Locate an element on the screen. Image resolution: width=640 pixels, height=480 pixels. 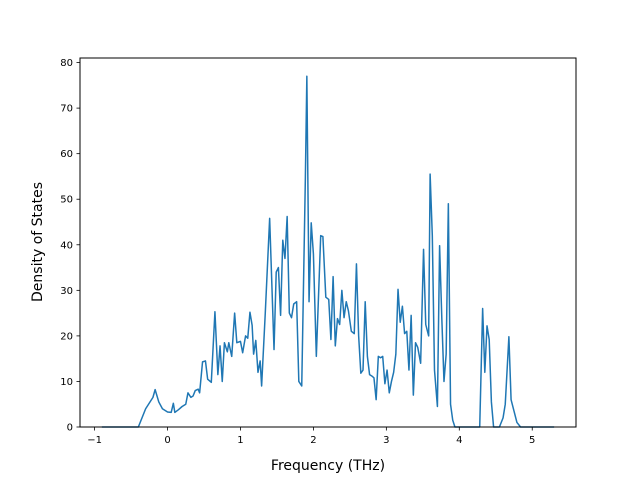
y-tick-label: 50 is located at coordinates (66, 200).